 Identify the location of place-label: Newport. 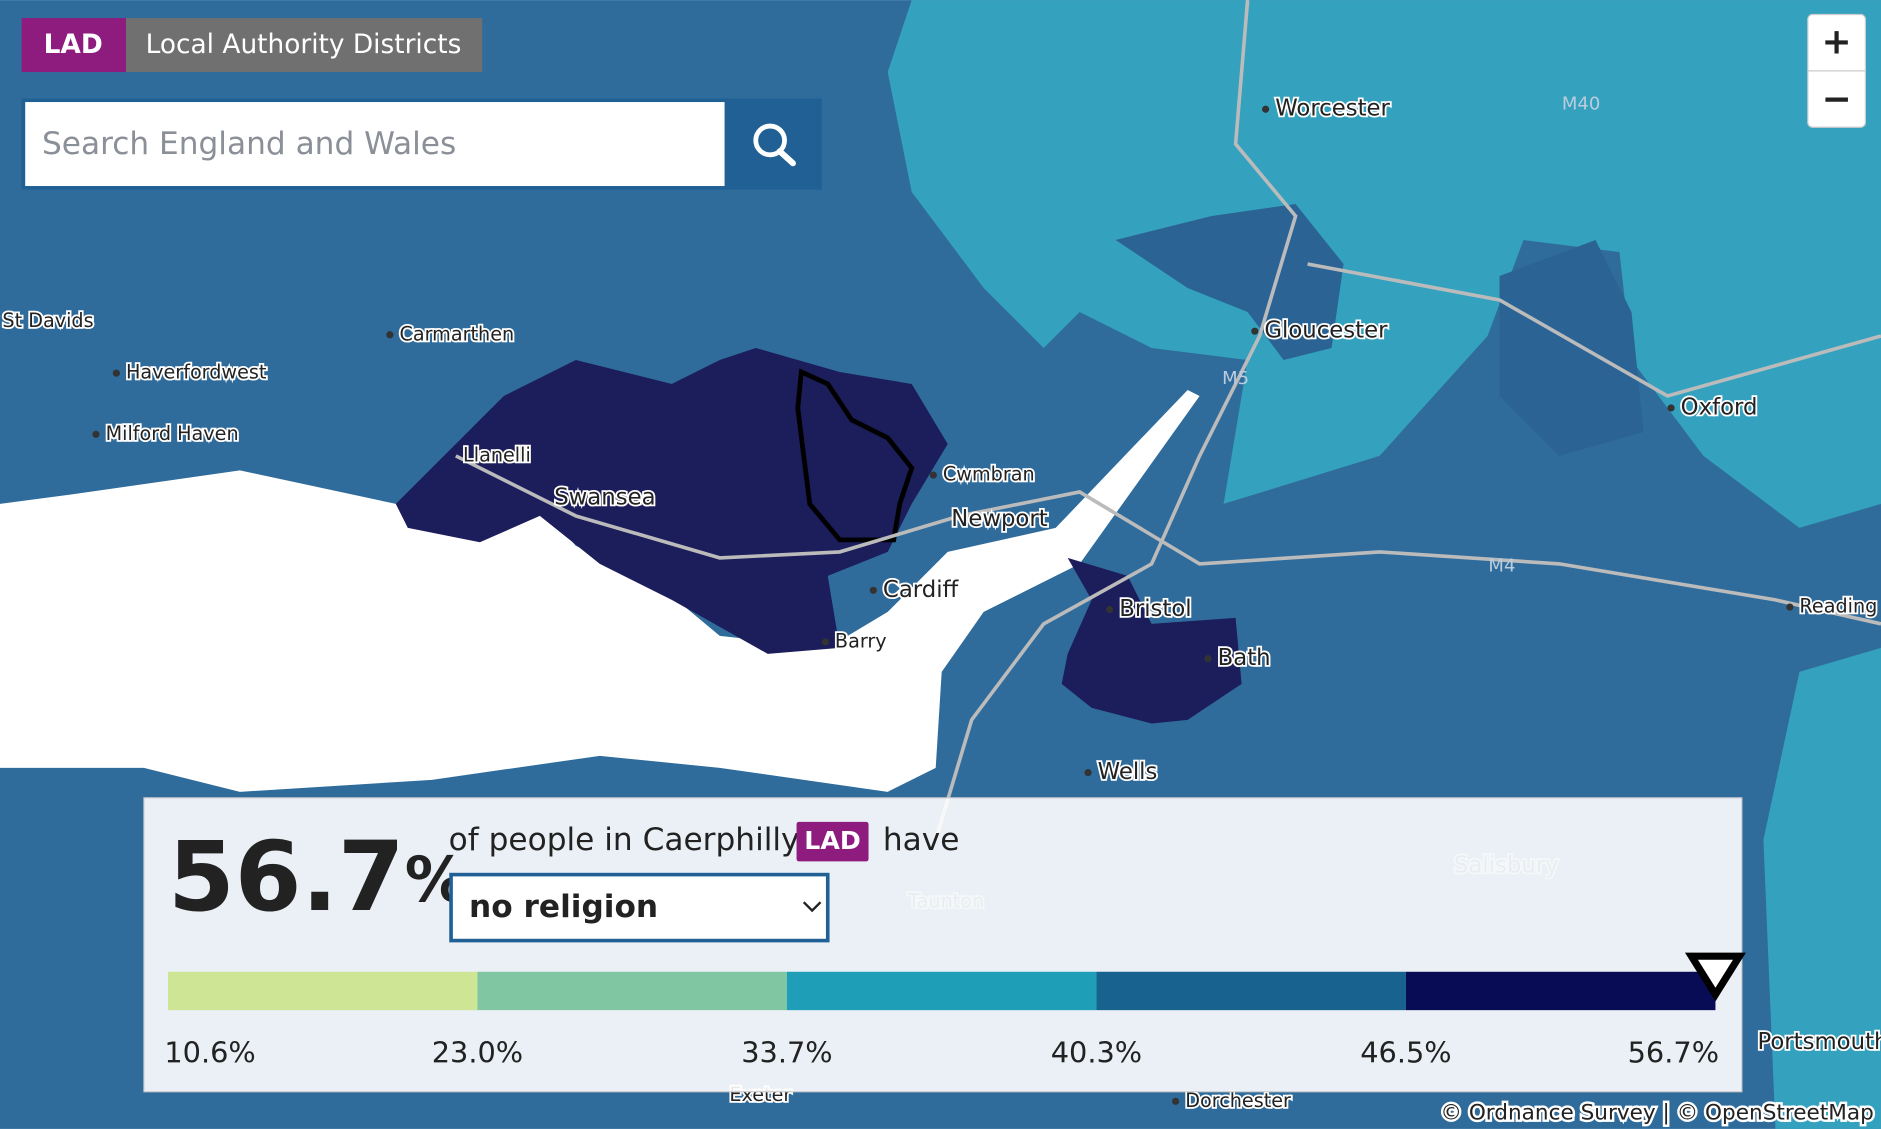
(999, 519).